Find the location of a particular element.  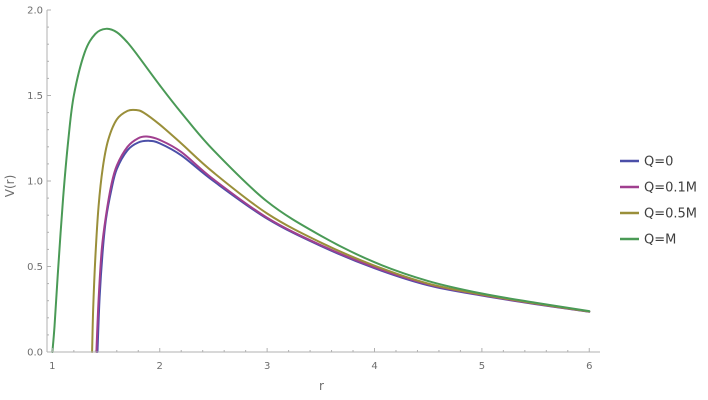

legend-label: Q=0 is located at coordinates (658, 162).